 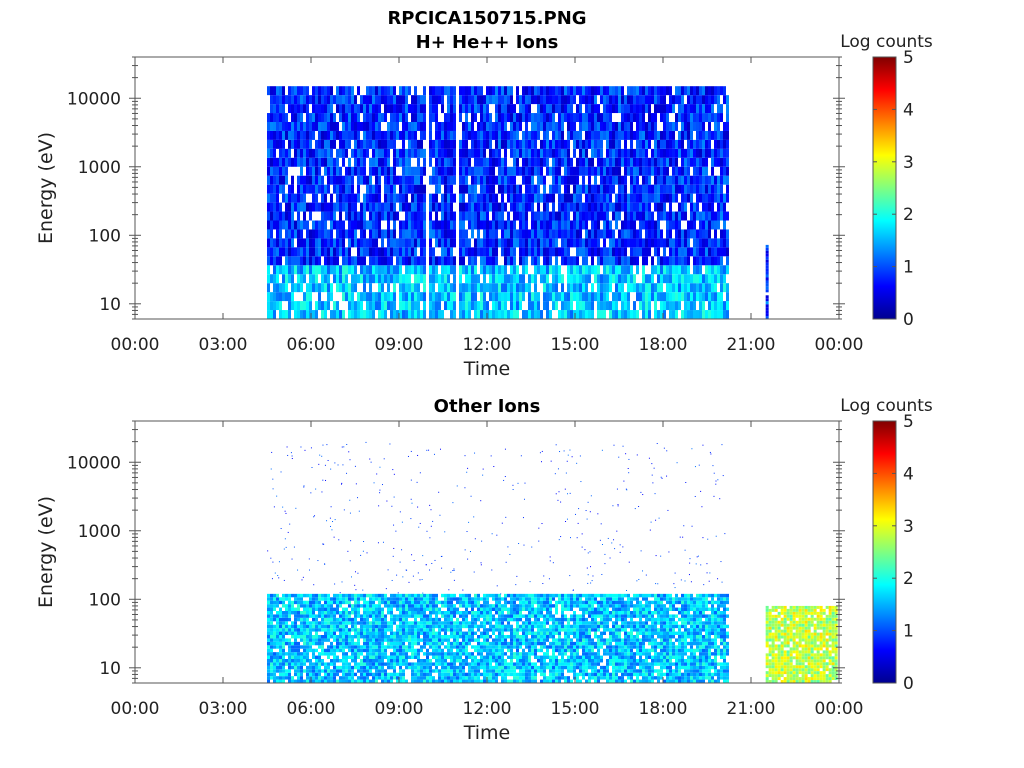 I want to click on top-panel-colorbar, so click(x=884, y=188).